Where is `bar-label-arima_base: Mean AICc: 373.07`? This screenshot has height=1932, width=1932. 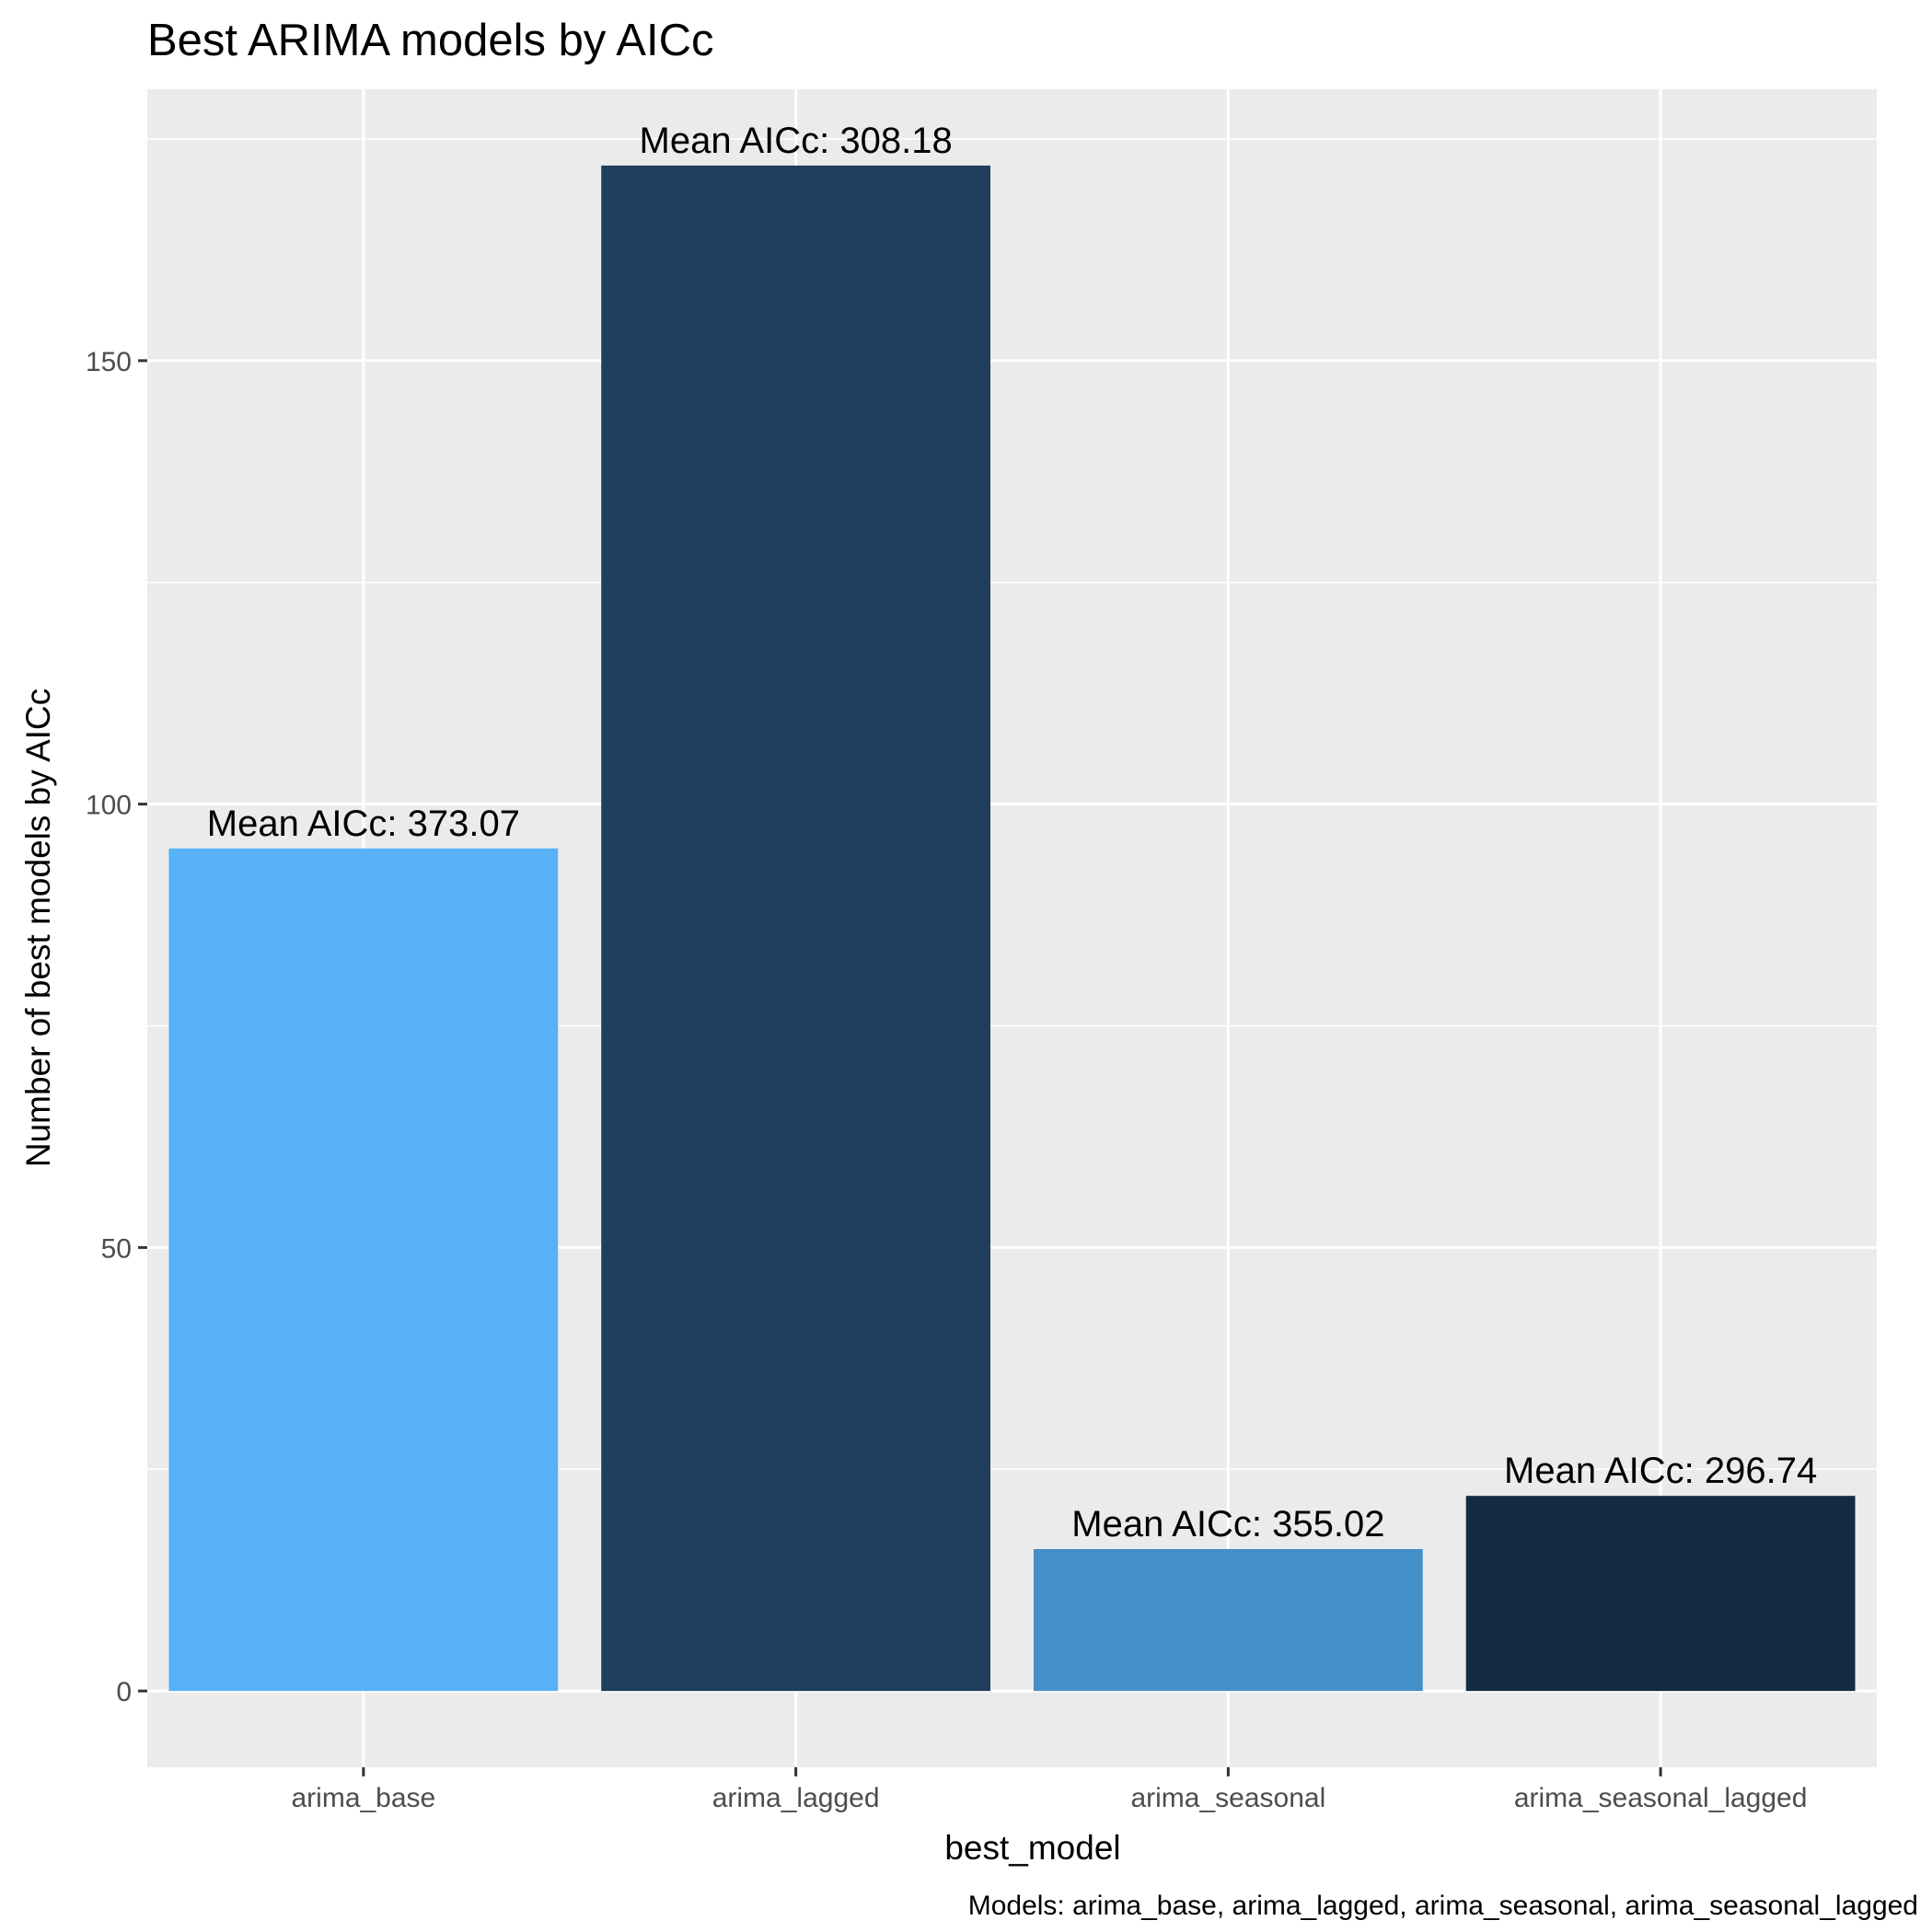 bar-label-arima_base: Mean AICc: 373.07 is located at coordinates (364, 824).